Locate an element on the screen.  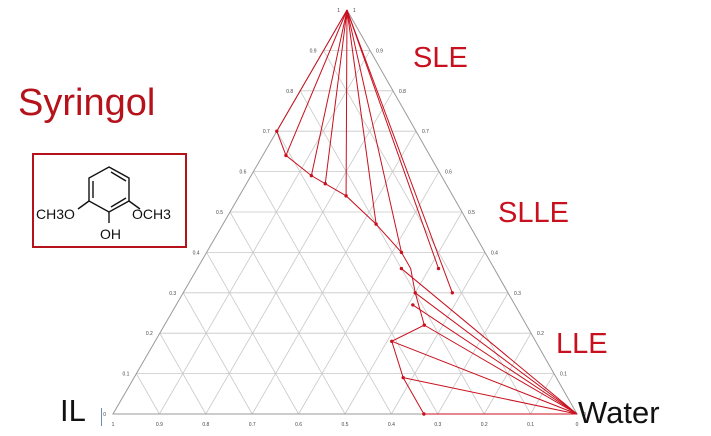
tick-label-syringol: 0.7 is located at coordinates (266, 132).